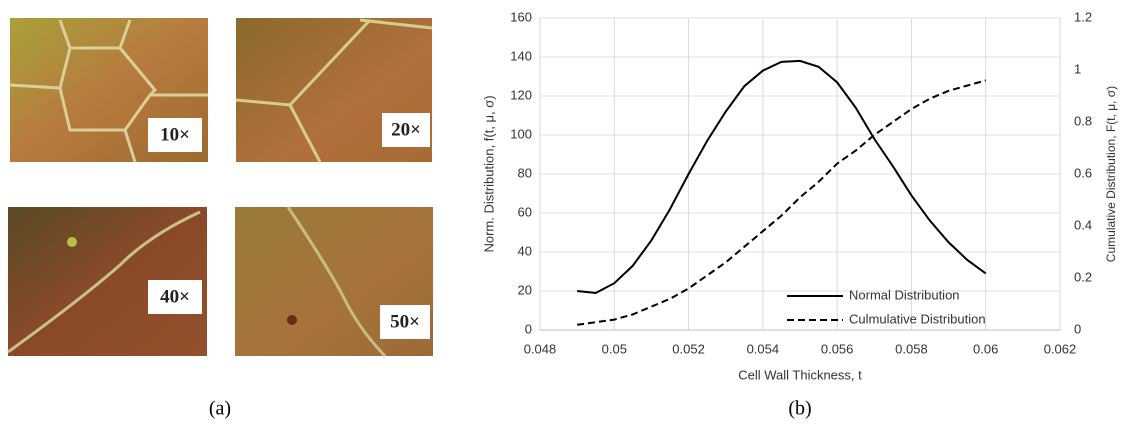 Image resolution: width=1126 pixels, height=427 pixels. I want to click on y2-axis-label: Cumulative Distribution, F(t, μ, σ), so click(1111, 174).